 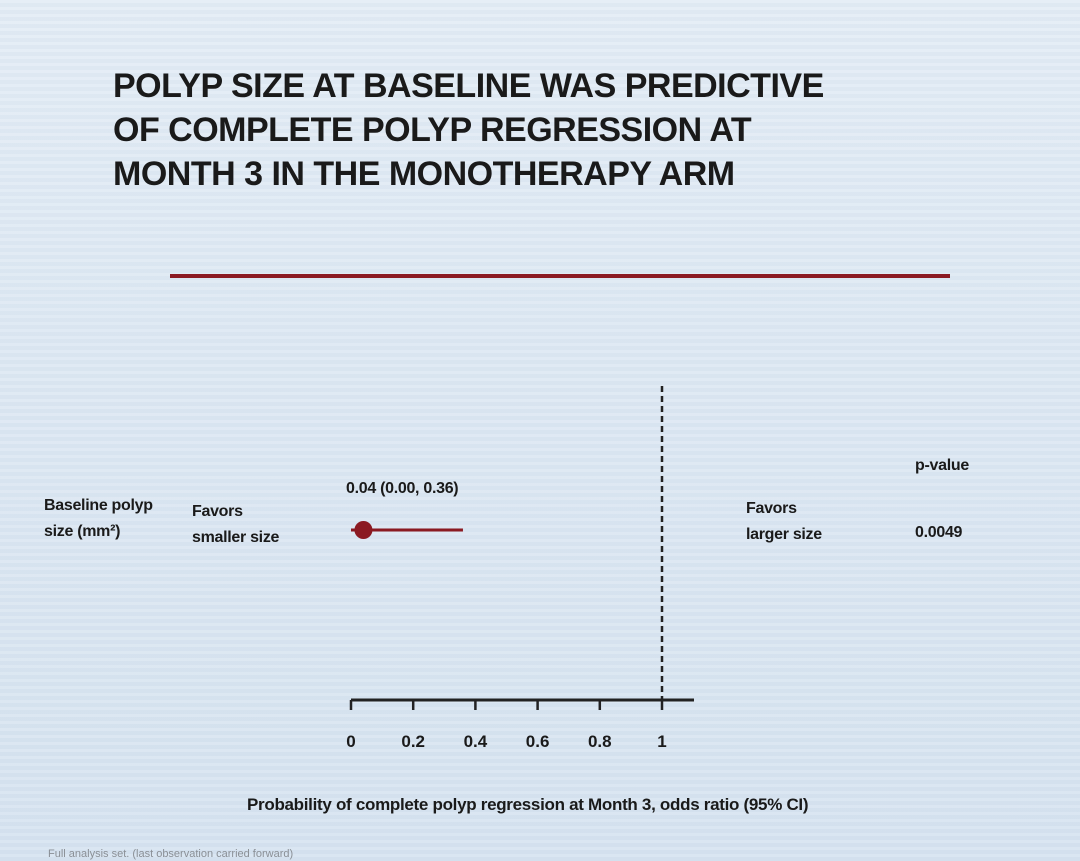 I want to click on row-label-line1: Baseline polyp, so click(x=98, y=505).